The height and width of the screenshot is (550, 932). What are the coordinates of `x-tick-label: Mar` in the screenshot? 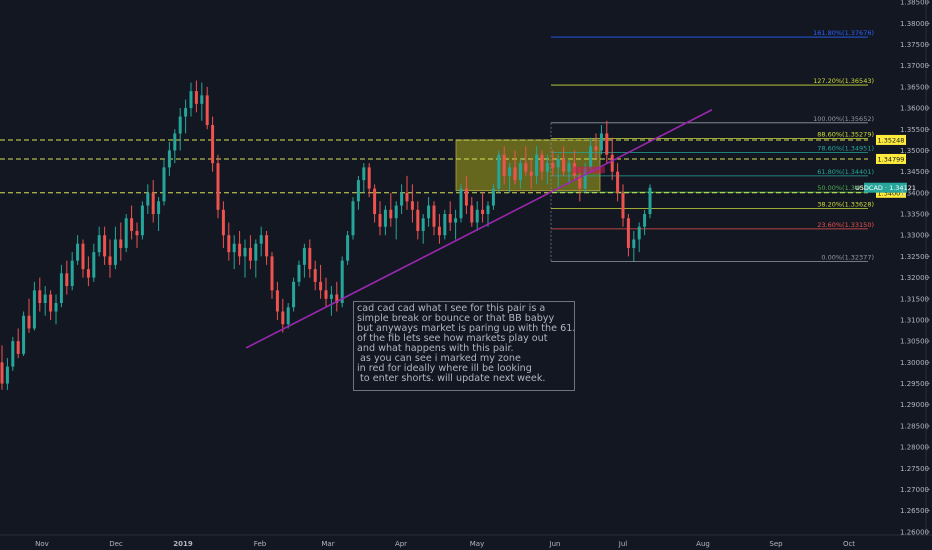 It's located at (327, 544).